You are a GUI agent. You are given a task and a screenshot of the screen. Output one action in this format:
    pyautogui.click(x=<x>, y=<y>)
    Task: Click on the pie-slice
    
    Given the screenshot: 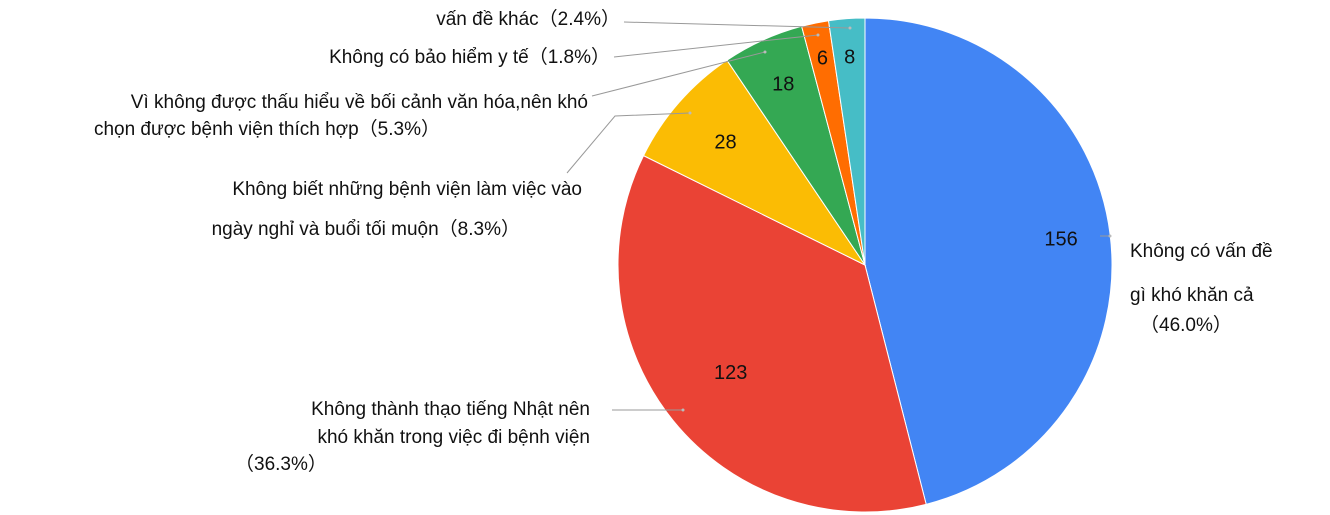 What is the action you would take?
    pyautogui.click(x=846, y=141)
    